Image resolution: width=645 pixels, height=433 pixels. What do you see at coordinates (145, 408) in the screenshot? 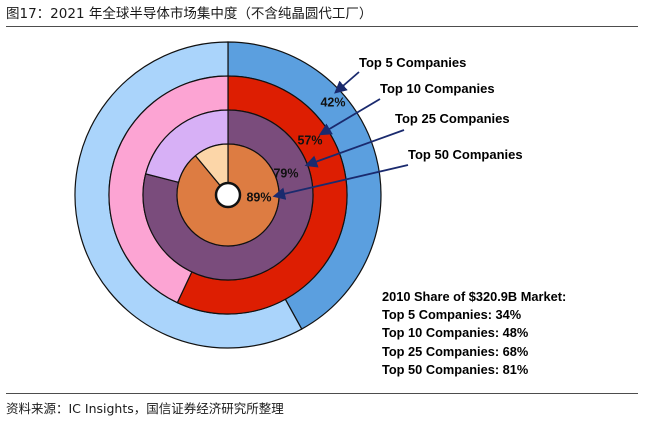
I see `source-note: 资料来源：IC Insights，国信证券经济研究所整理` at bounding box center [145, 408].